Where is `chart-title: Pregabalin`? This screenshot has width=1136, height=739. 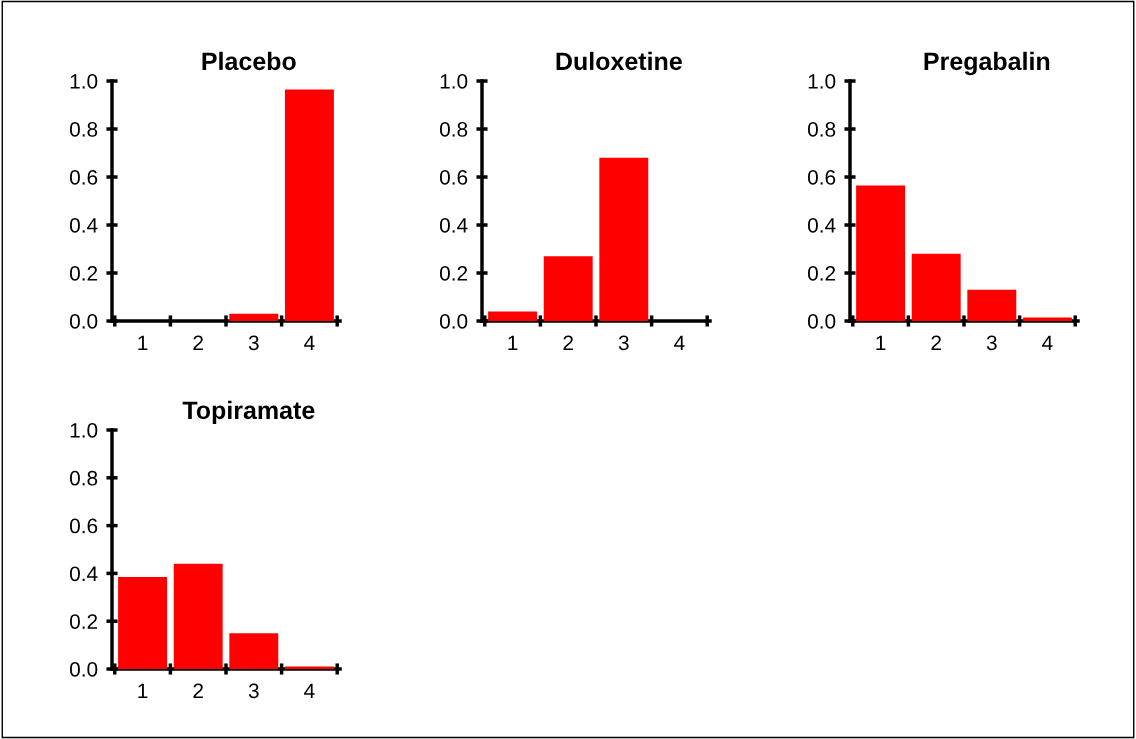 chart-title: Pregabalin is located at coordinates (987, 63).